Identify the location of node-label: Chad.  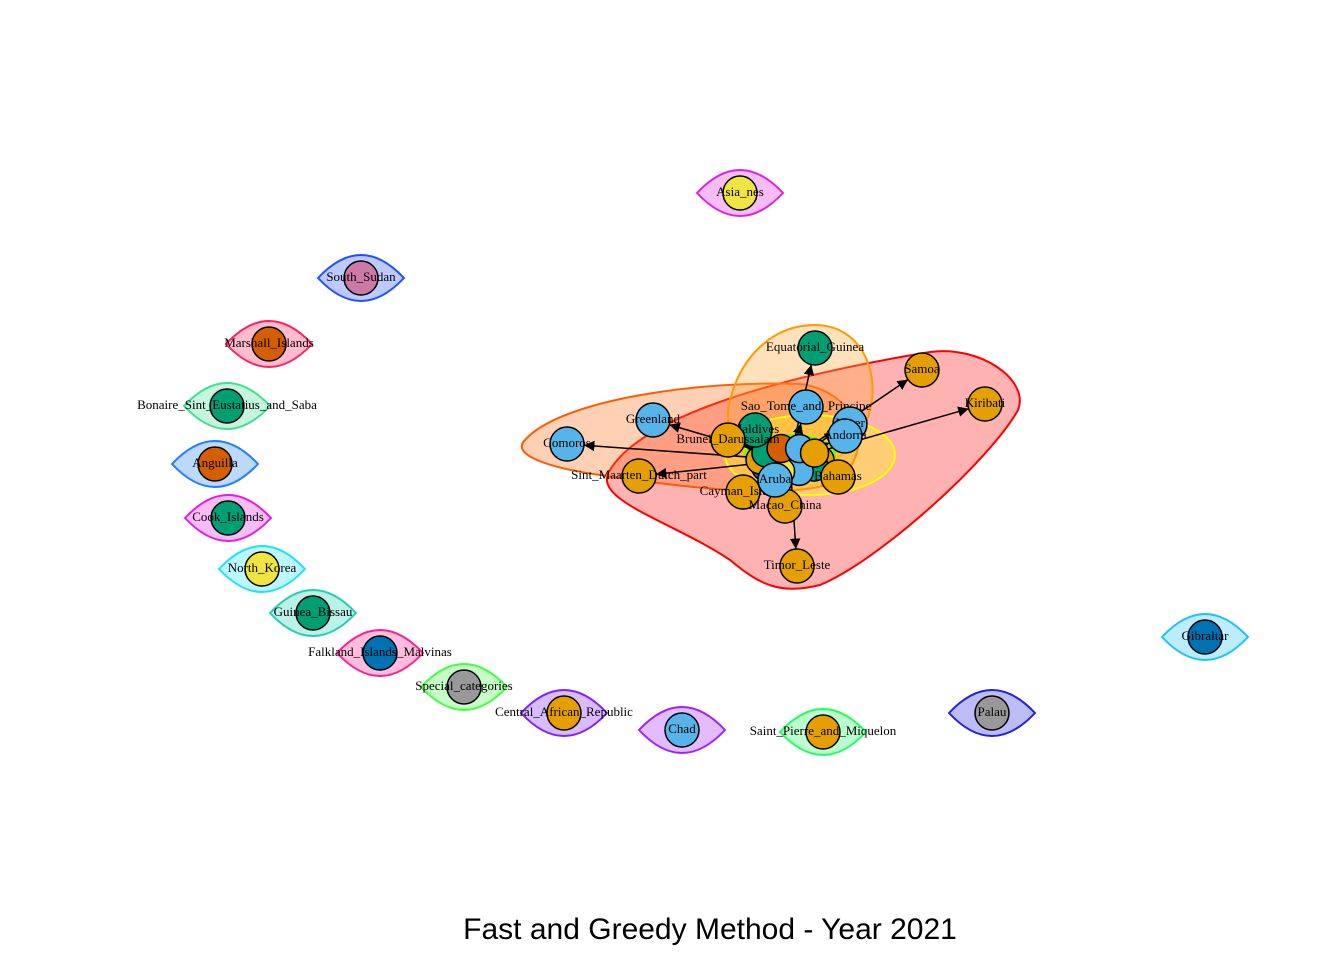
(682, 728).